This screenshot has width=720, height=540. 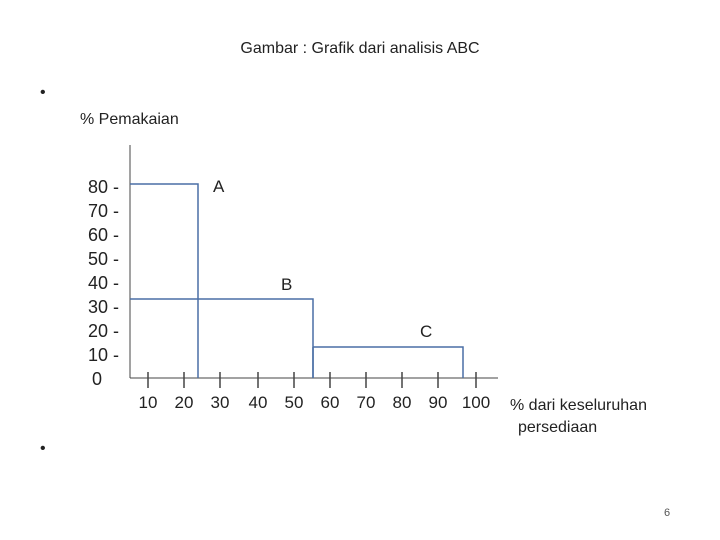 What do you see at coordinates (129, 119) in the screenshot?
I see `y-axis-label: % Pemakaian` at bounding box center [129, 119].